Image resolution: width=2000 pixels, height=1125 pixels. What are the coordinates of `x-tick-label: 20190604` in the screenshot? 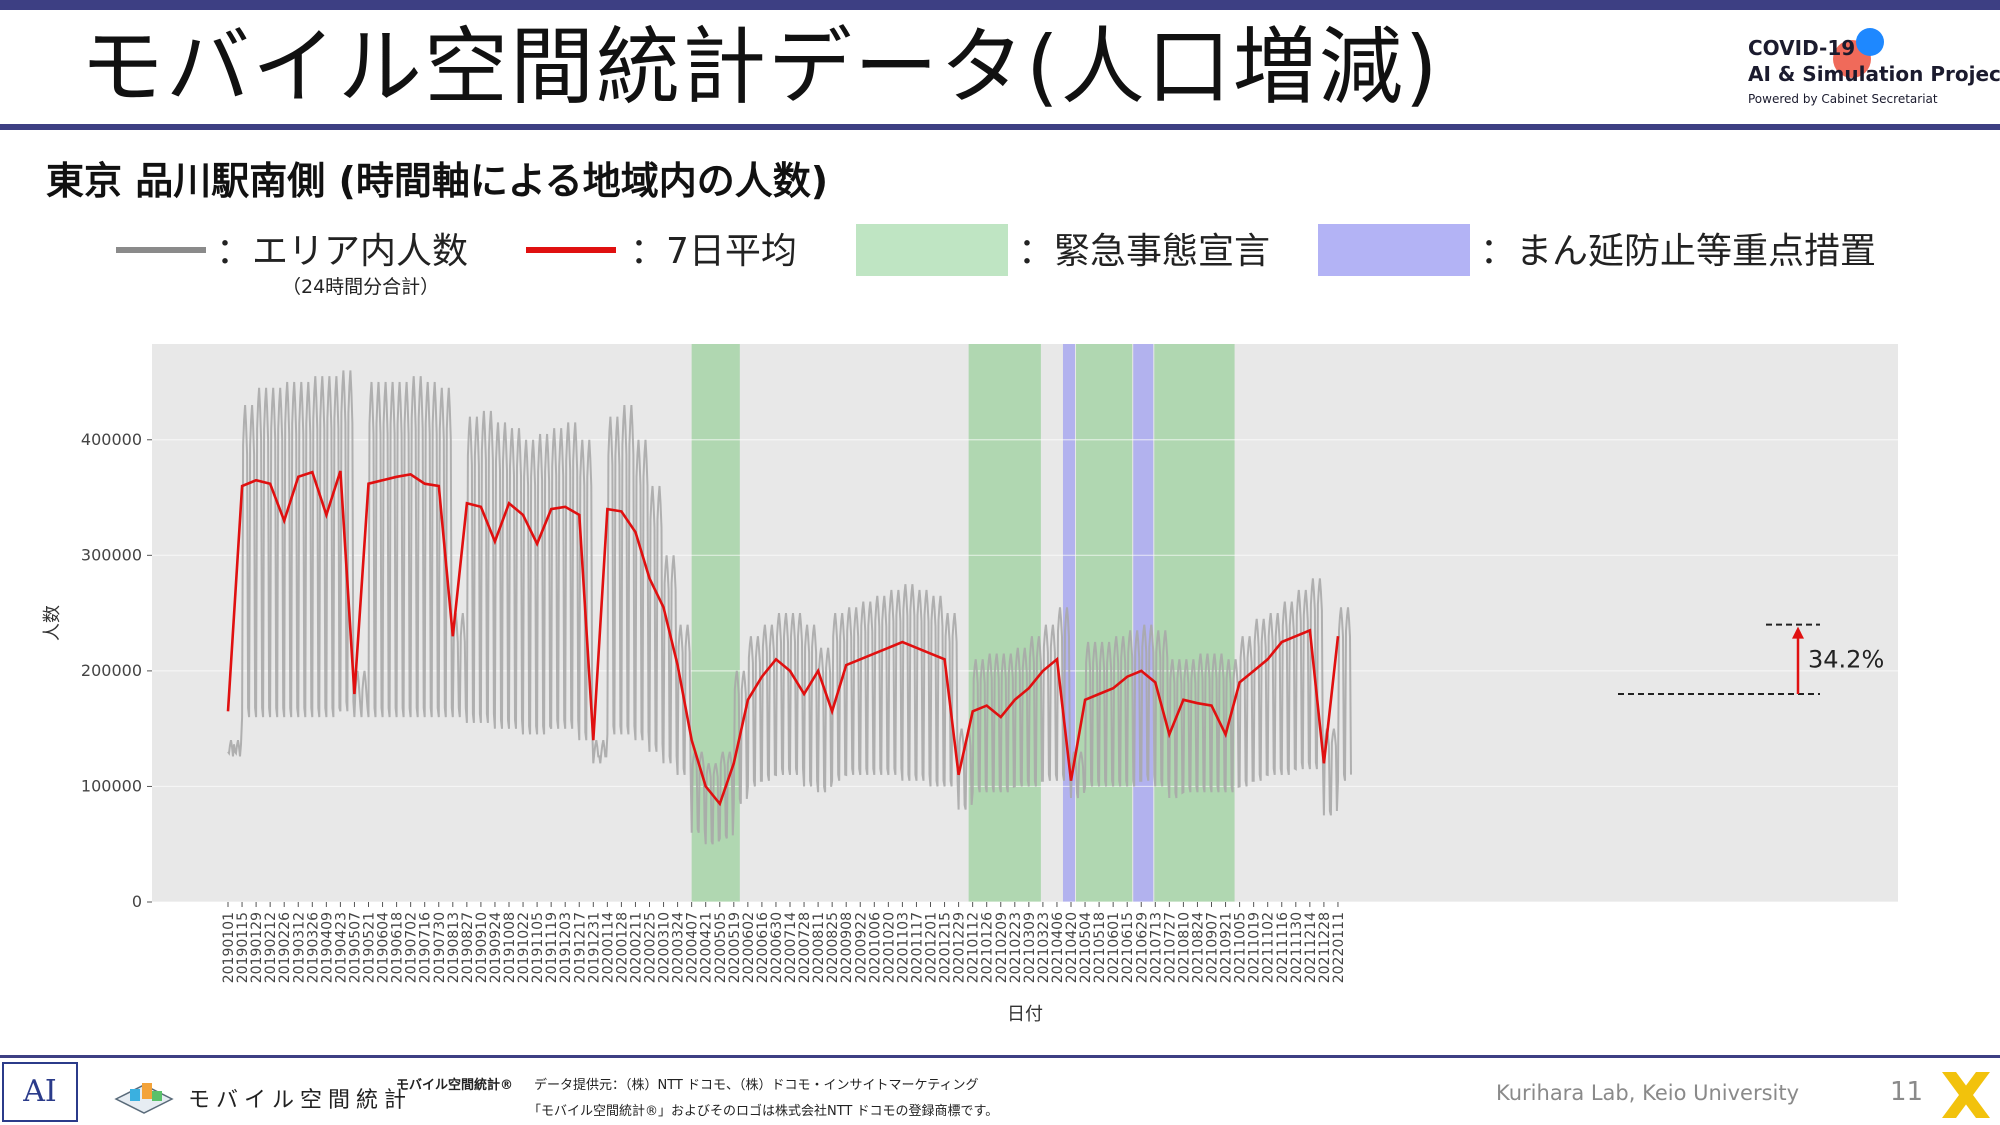 It's located at (384, 947).